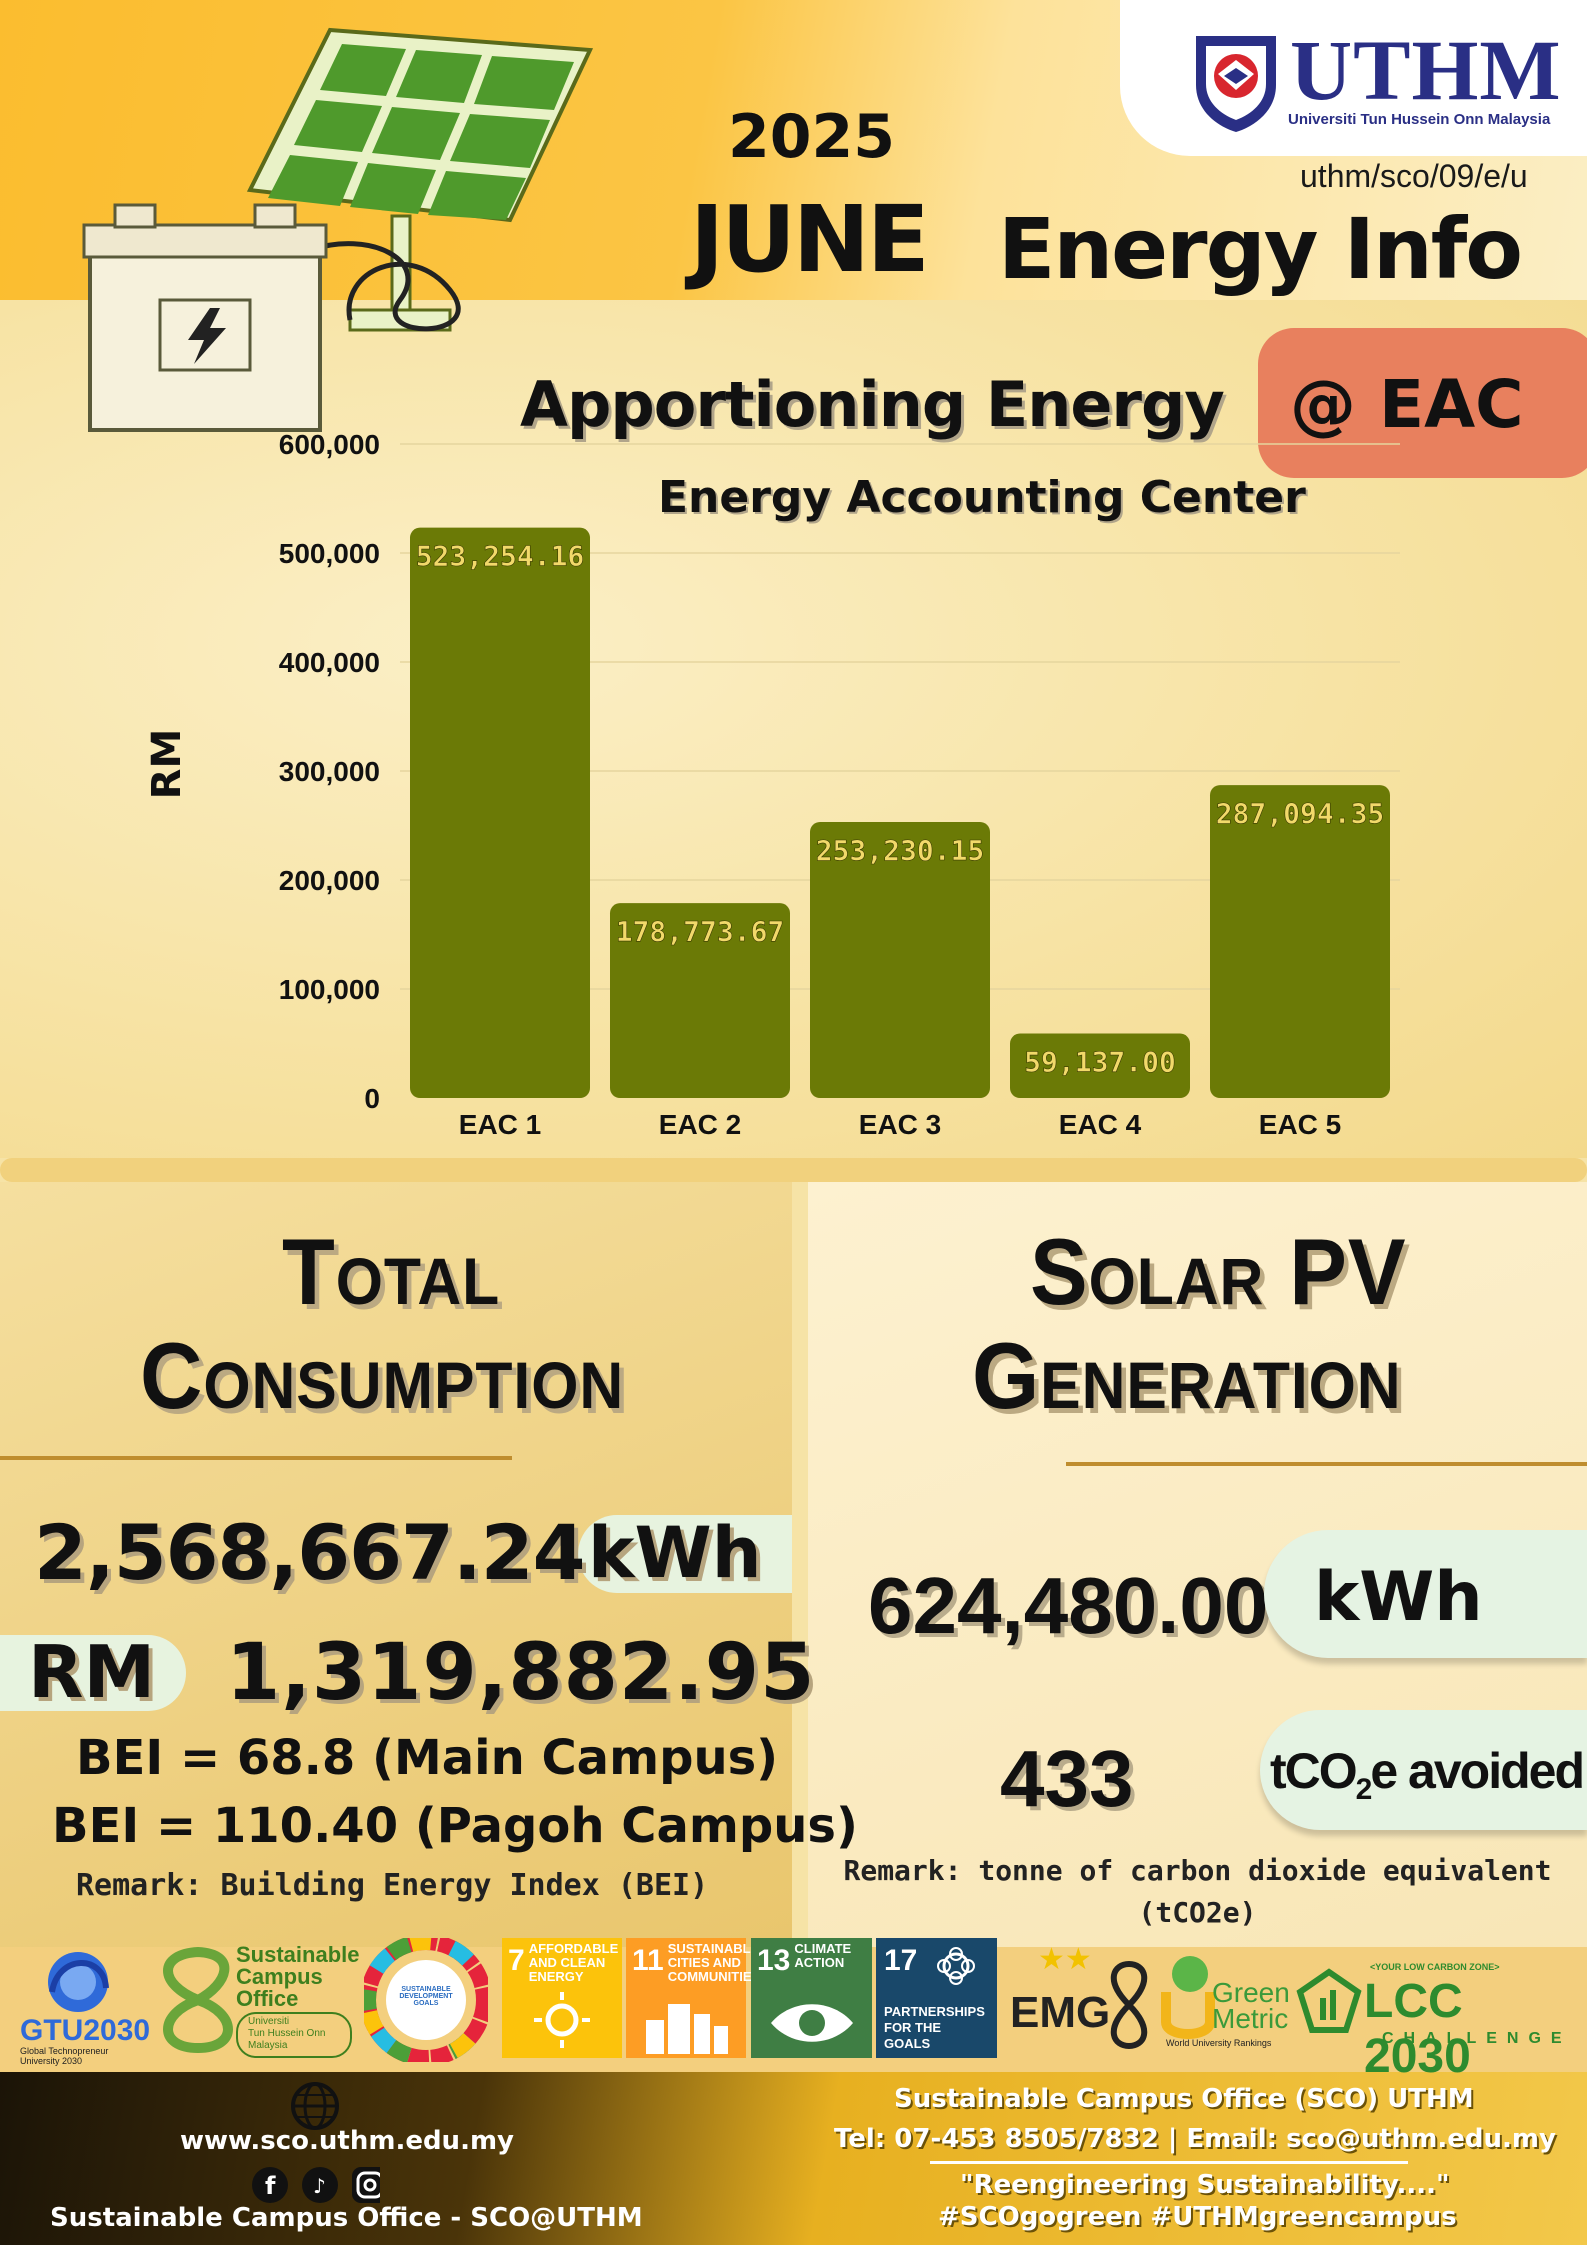  What do you see at coordinates (78, 1982) in the screenshot?
I see `gtu-head-icon` at bounding box center [78, 1982].